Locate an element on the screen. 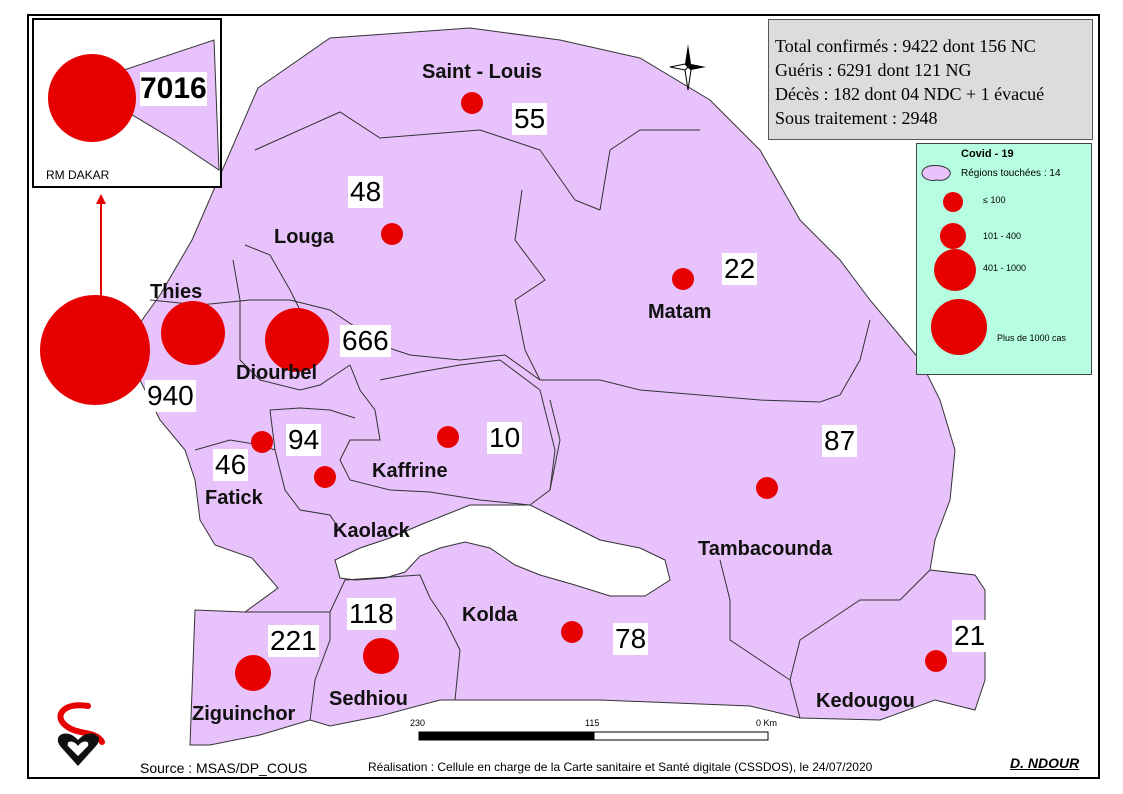 The image size is (1123, 794). region-label-kolda: Kolda is located at coordinates (490, 615).